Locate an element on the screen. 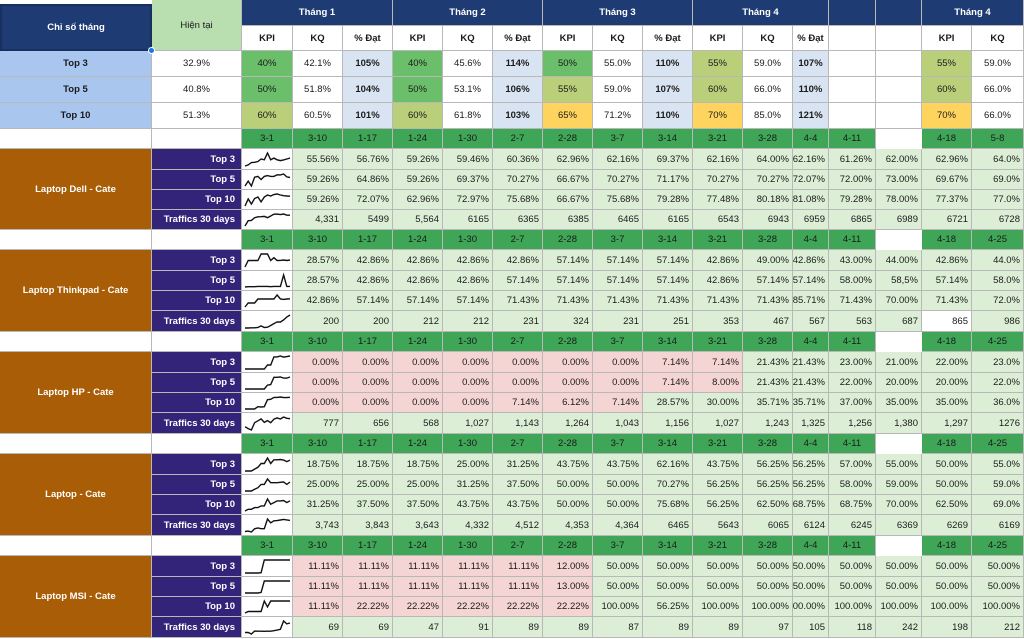 This screenshot has height=639, width=1024. summary-kq: 60.5% is located at coordinates (318, 116).